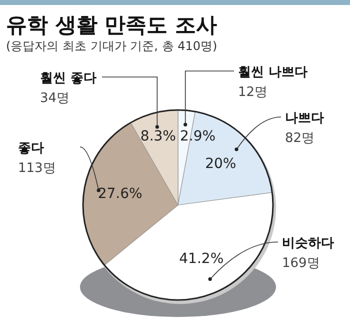 The height and width of the screenshot is (335, 350). What do you see at coordinates (198, 136) in the screenshot?
I see `data-label: 2.9%` at bounding box center [198, 136].